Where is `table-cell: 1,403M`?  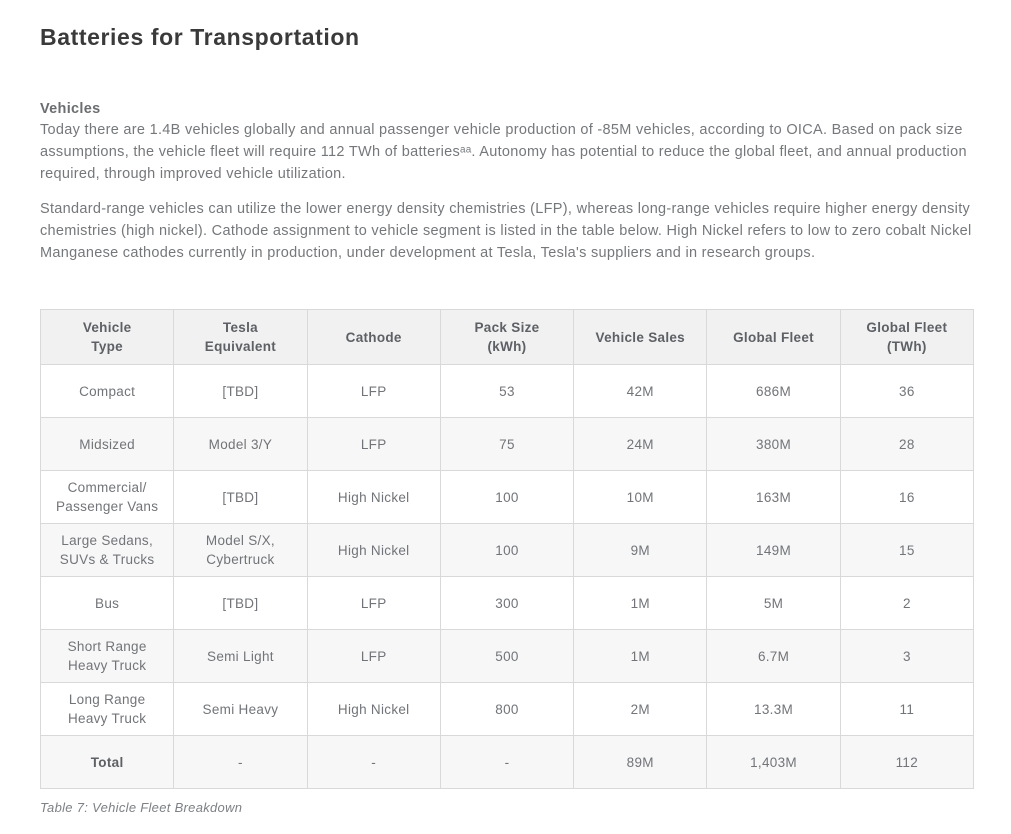 table-cell: 1,403M is located at coordinates (773, 762).